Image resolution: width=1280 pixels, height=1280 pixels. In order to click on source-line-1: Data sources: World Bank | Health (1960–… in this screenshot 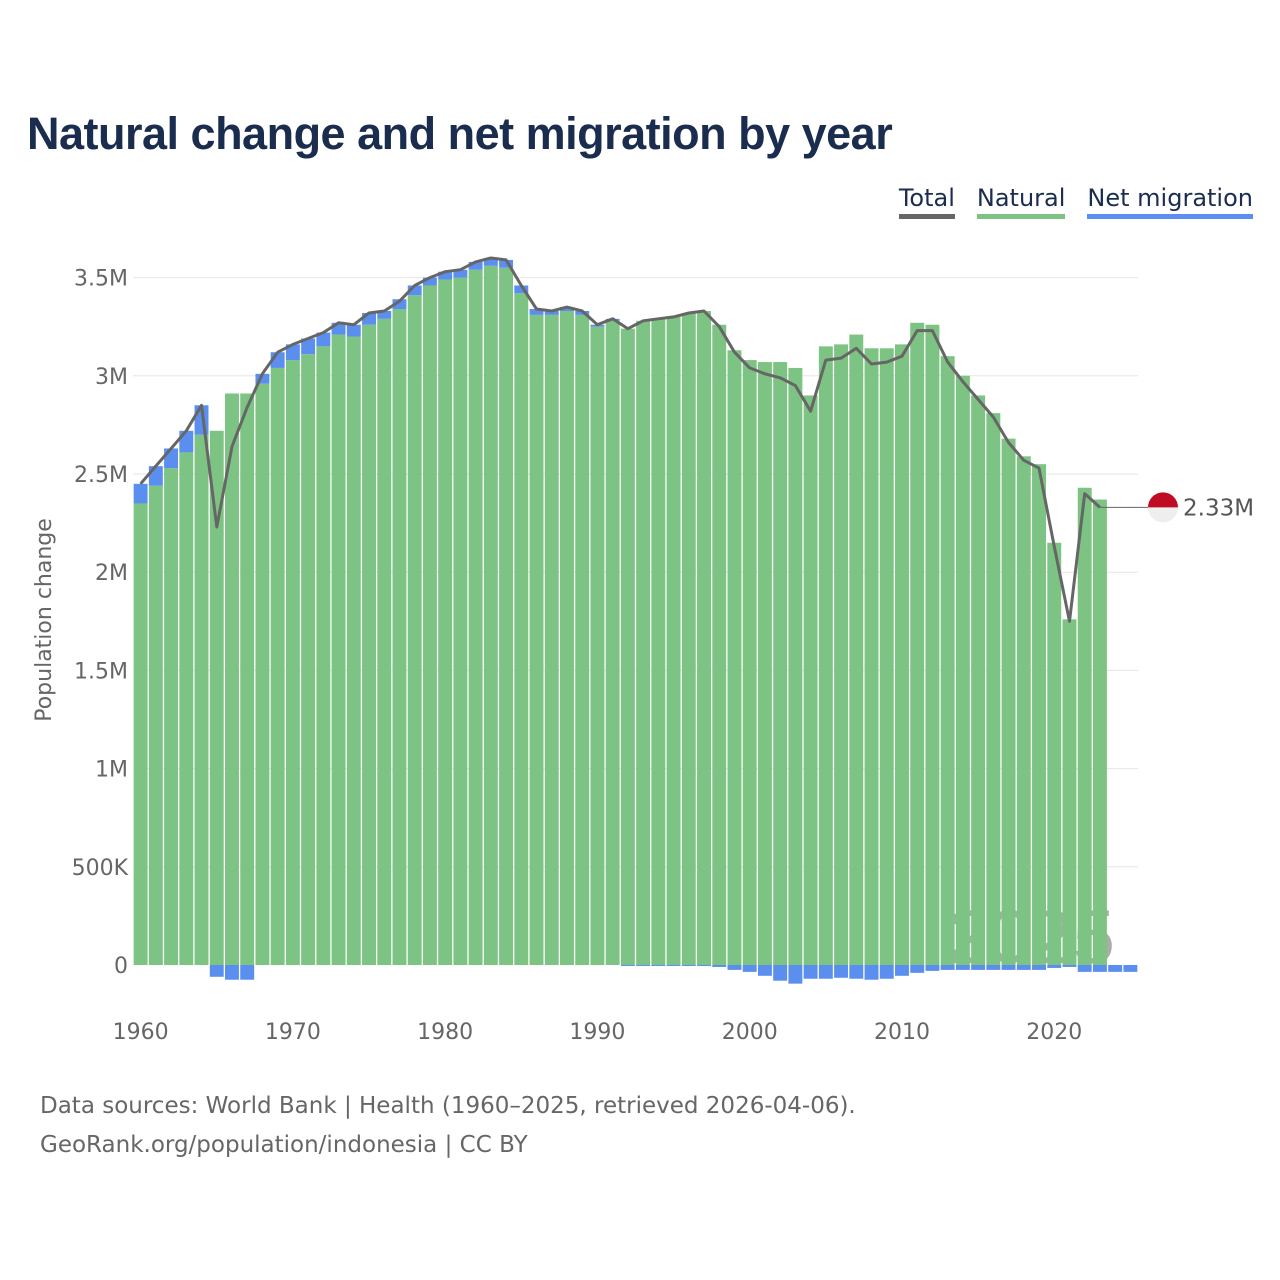, I will do `click(448, 1106)`.